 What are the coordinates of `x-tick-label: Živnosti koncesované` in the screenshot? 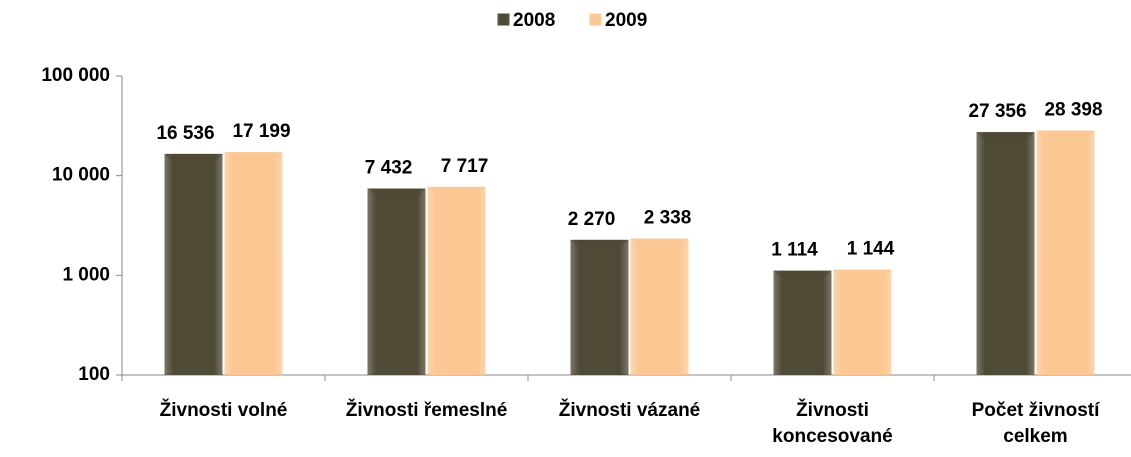 It's located at (832, 423).